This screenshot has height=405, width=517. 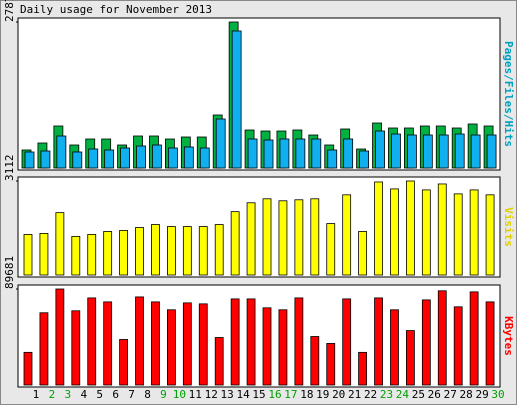 I want to click on x-tick-label: 16, so click(x=274, y=394).